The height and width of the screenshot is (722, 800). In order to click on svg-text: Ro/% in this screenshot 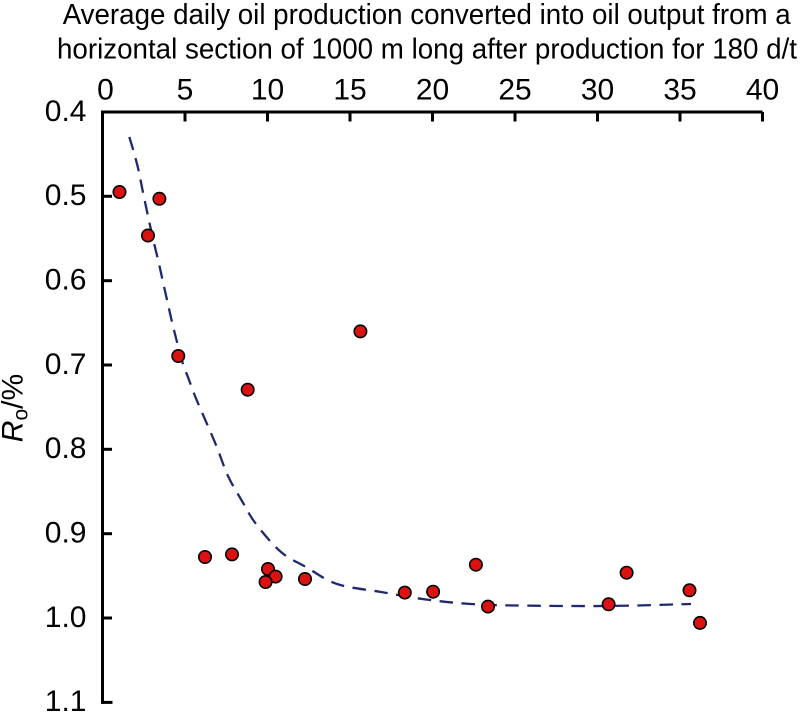, I will do `click(16, 408)`.